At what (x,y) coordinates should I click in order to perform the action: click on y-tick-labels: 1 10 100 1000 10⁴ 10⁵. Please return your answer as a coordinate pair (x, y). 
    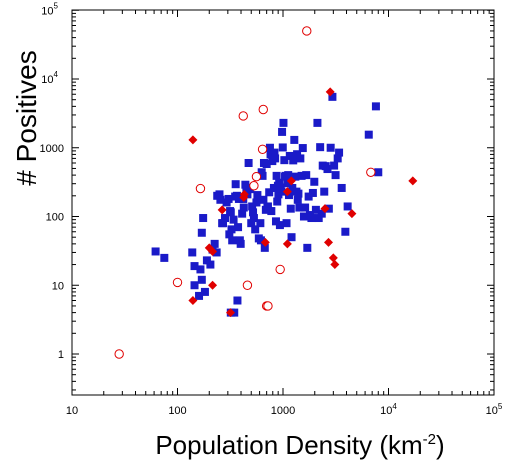
    Looking at the image, I should click on (52, 181).